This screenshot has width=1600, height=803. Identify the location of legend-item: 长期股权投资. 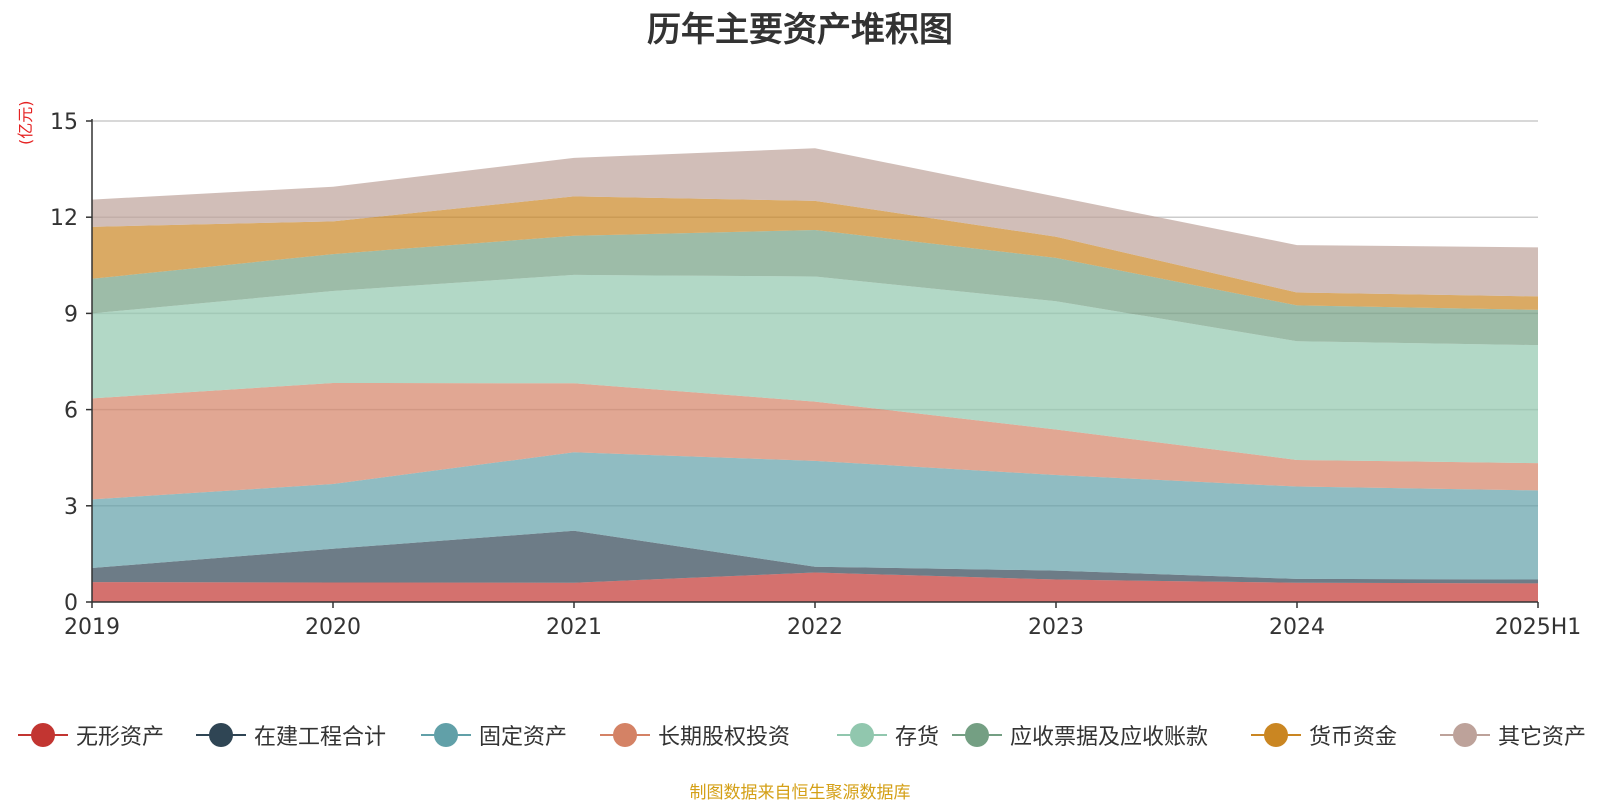
(695, 735).